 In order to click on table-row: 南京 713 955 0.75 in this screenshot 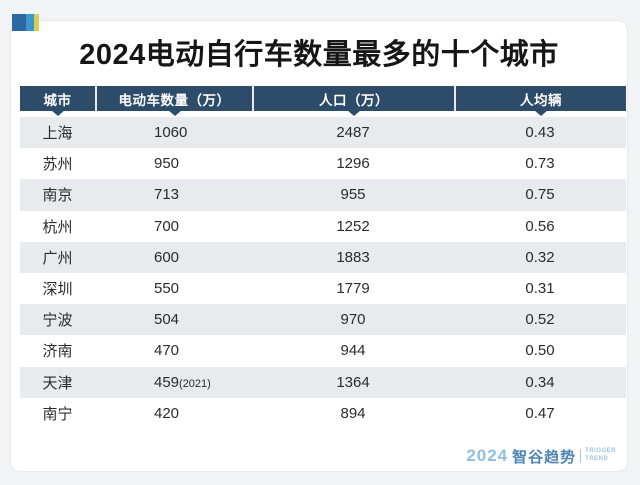, I will do `click(323, 195)`.